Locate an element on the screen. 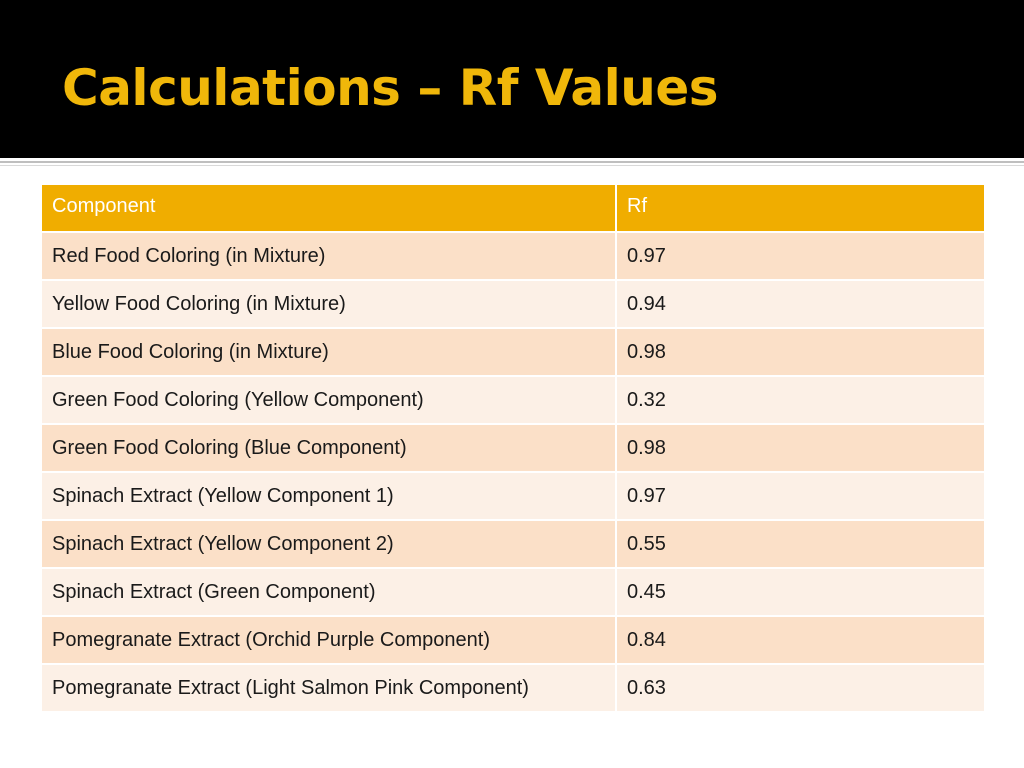 This screenshot has height=768, width=1024. rf-cell: 0.94 is located at coordinates (800, 304).